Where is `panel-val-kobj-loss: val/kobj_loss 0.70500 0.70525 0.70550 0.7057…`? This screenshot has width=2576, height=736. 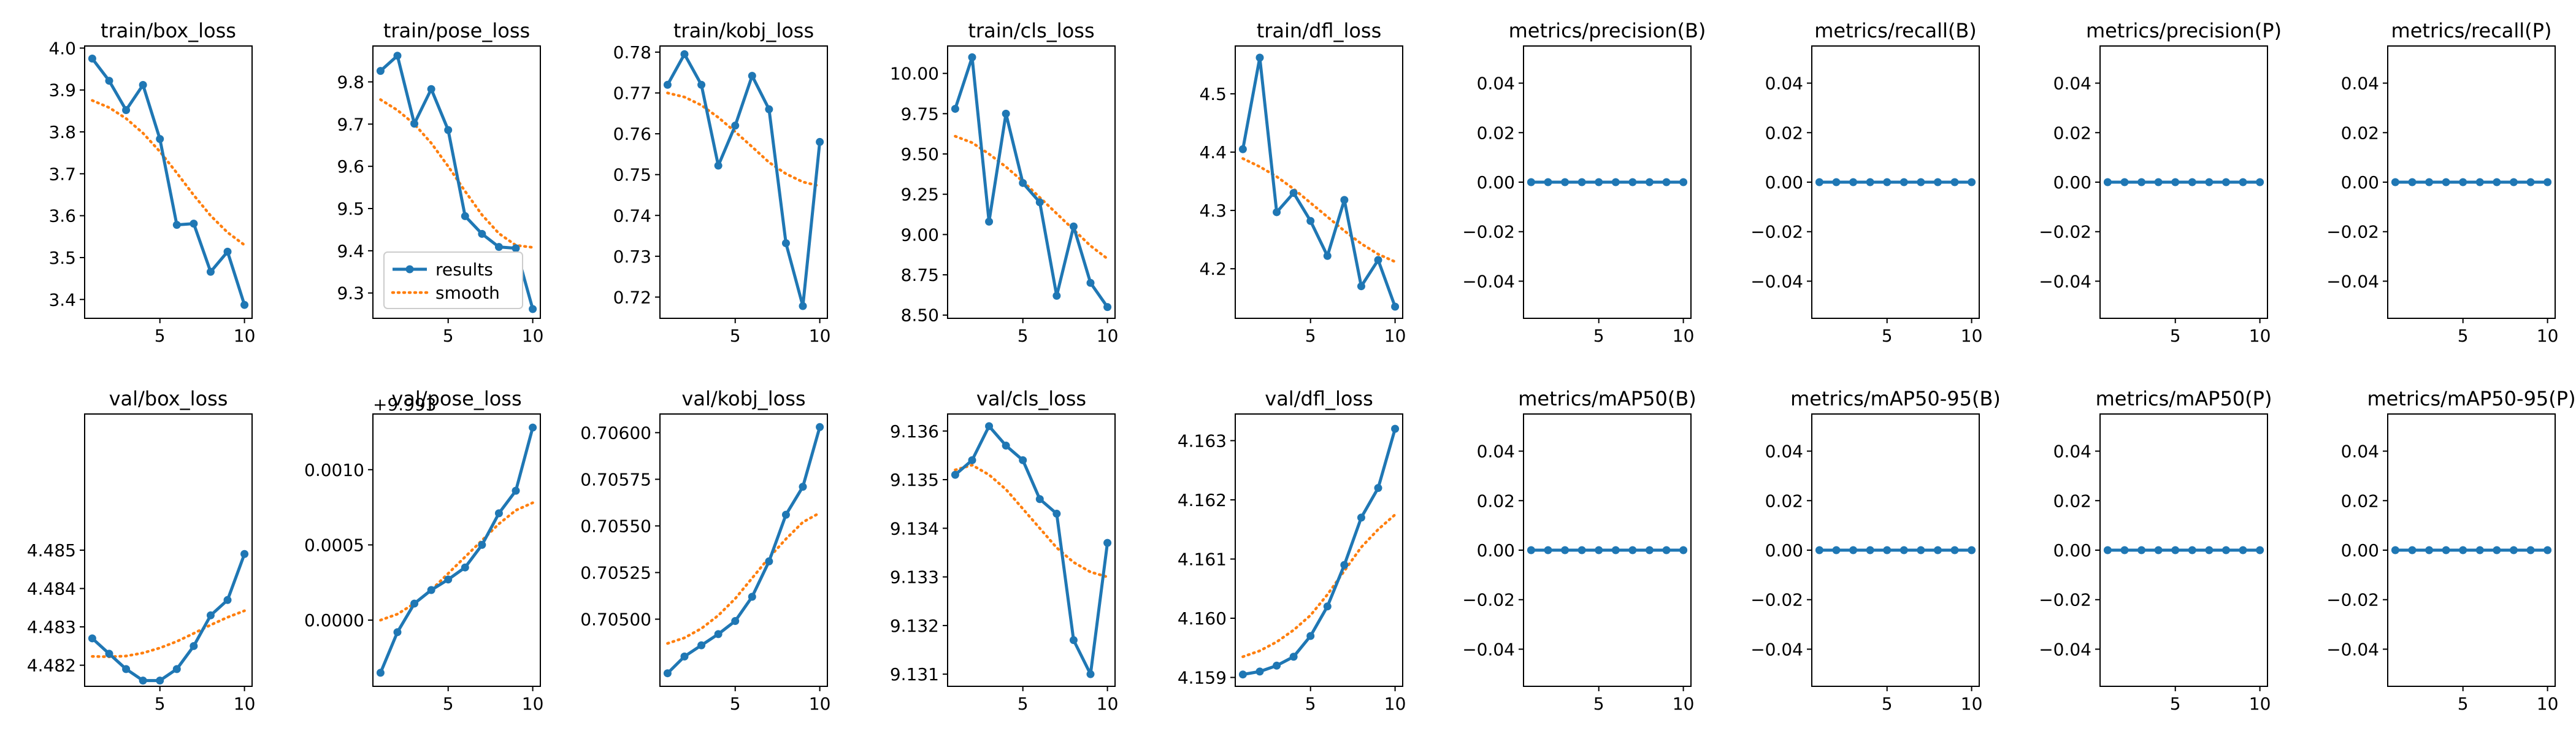
panel-val-kobj-loss: val/kobj_loss 0.70500 0.70525 0.70550 0.7057… is located at coordinates (705, 550).